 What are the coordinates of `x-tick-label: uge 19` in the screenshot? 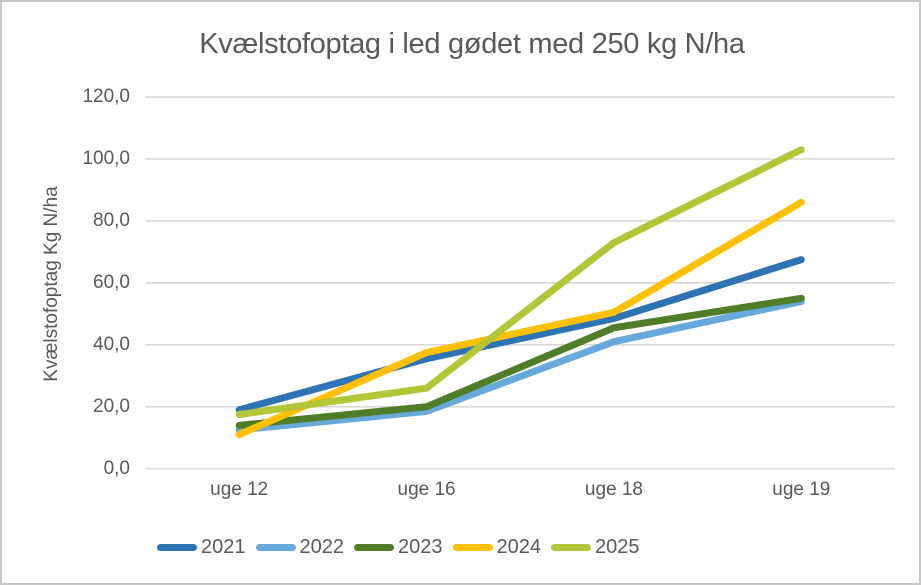 It's located at (801, 489).